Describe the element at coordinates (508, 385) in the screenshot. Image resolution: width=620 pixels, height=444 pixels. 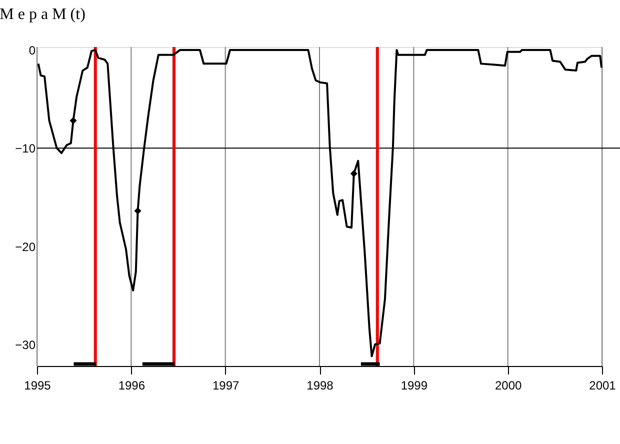
I see `x-tick-label: 2000` at that location.